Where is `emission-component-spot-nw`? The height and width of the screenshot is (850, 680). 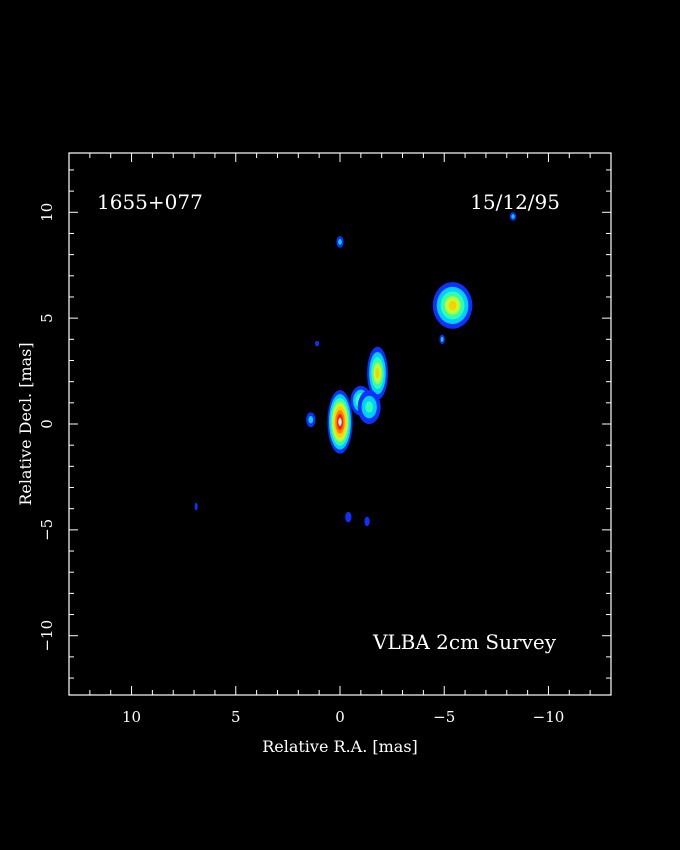 emission-component-spot-nw is located at coordinates (513, 216).